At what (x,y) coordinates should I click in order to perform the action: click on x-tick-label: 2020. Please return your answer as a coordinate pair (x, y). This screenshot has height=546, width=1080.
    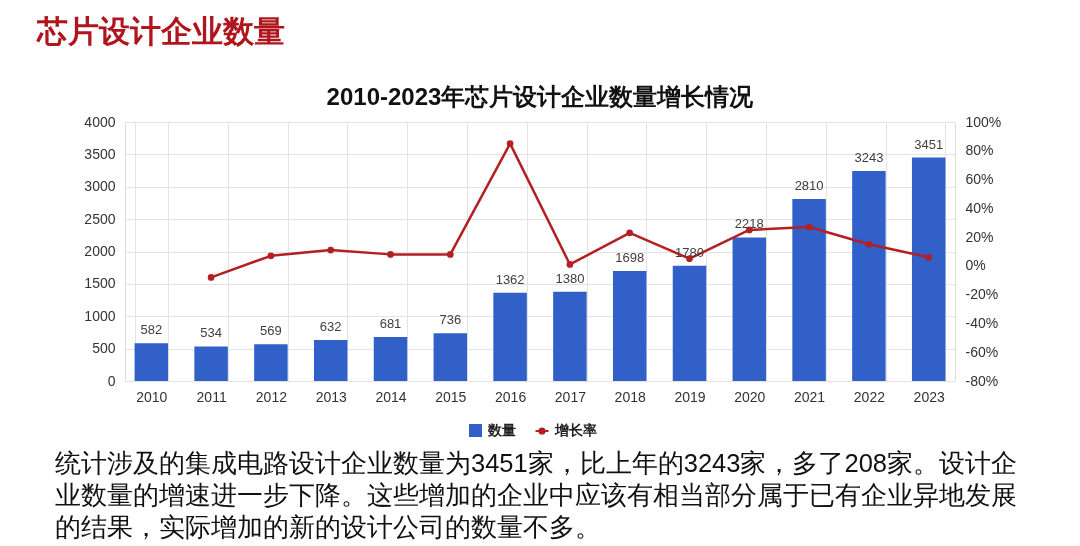
    Looking at the image, I should click on (750, 396).